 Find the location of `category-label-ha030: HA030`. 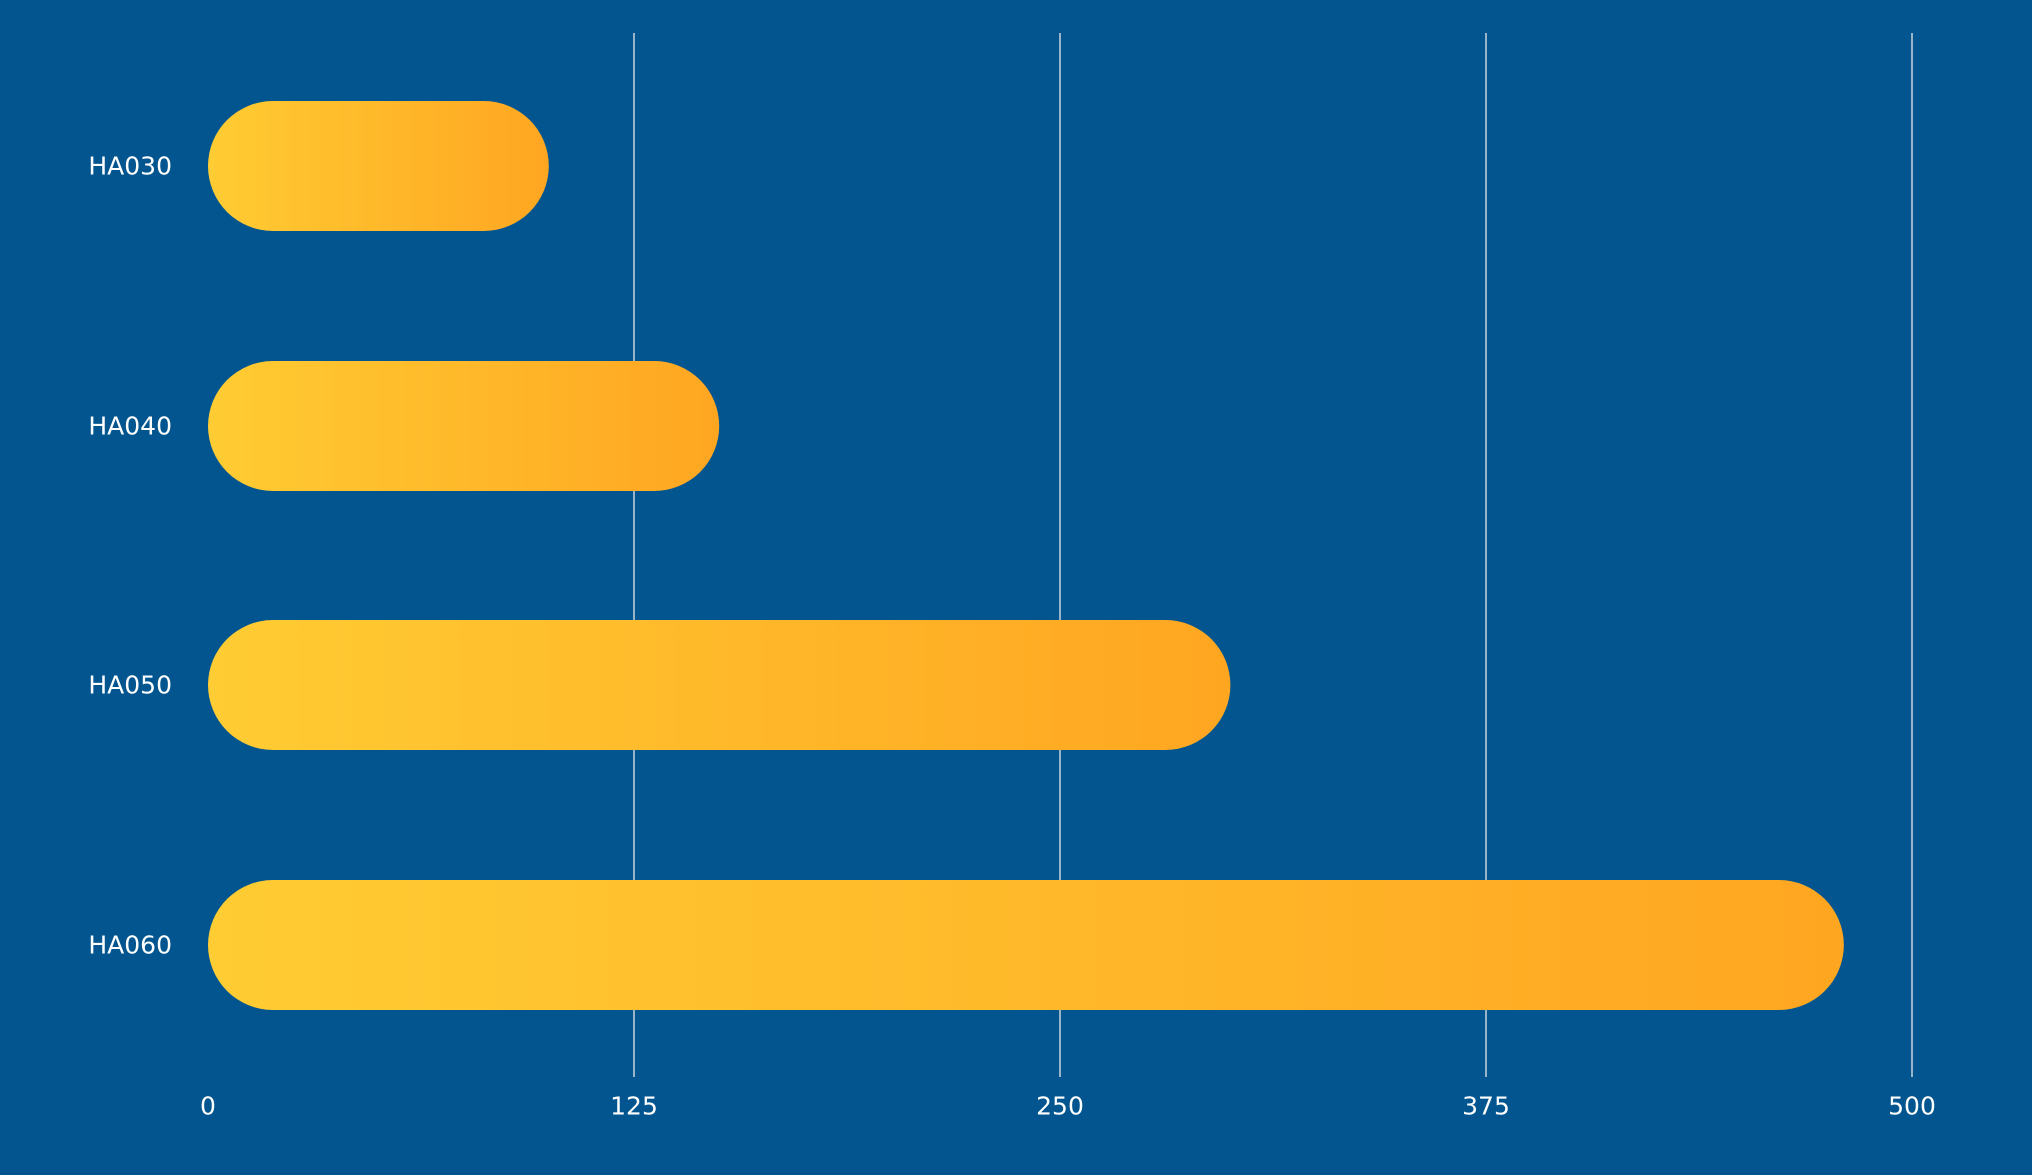

category-label-ha030: HA030 is located at coordinates (130, 166).